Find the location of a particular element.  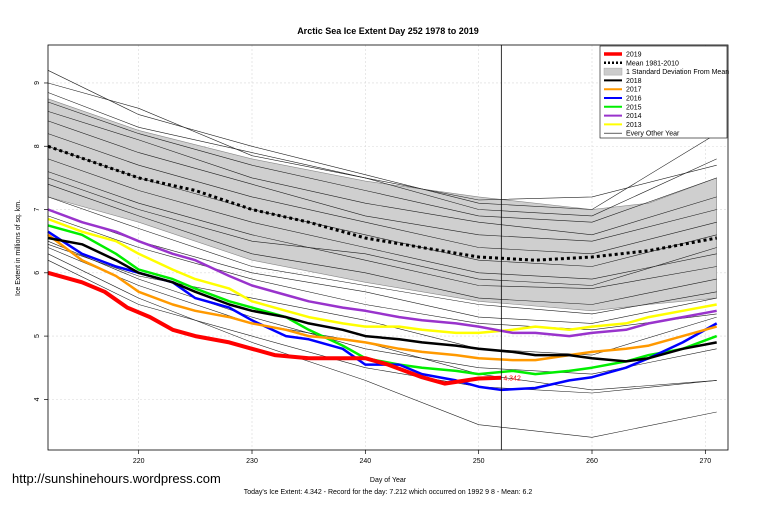

legend-label: 1 Standard Deviation From Mean is located at coordinates (677, 72).